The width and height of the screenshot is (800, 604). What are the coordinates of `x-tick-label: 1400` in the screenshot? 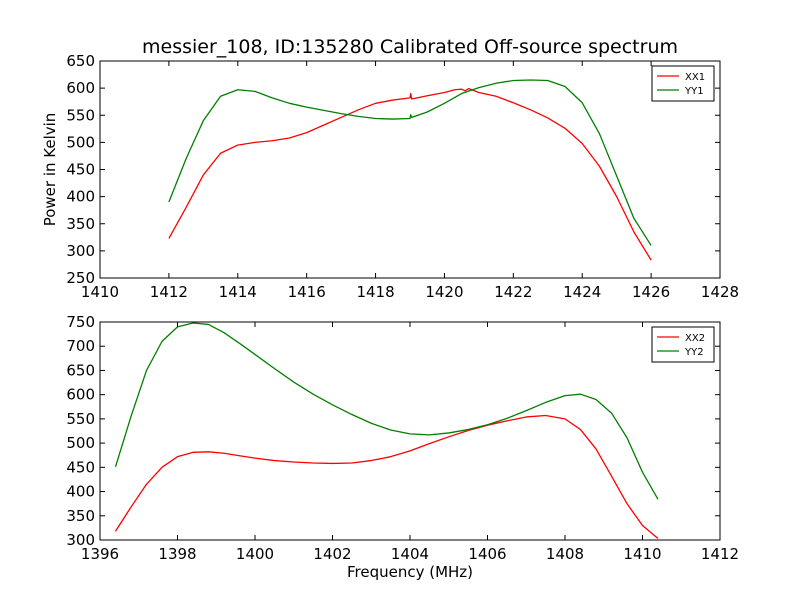 It's located at (255, 554).